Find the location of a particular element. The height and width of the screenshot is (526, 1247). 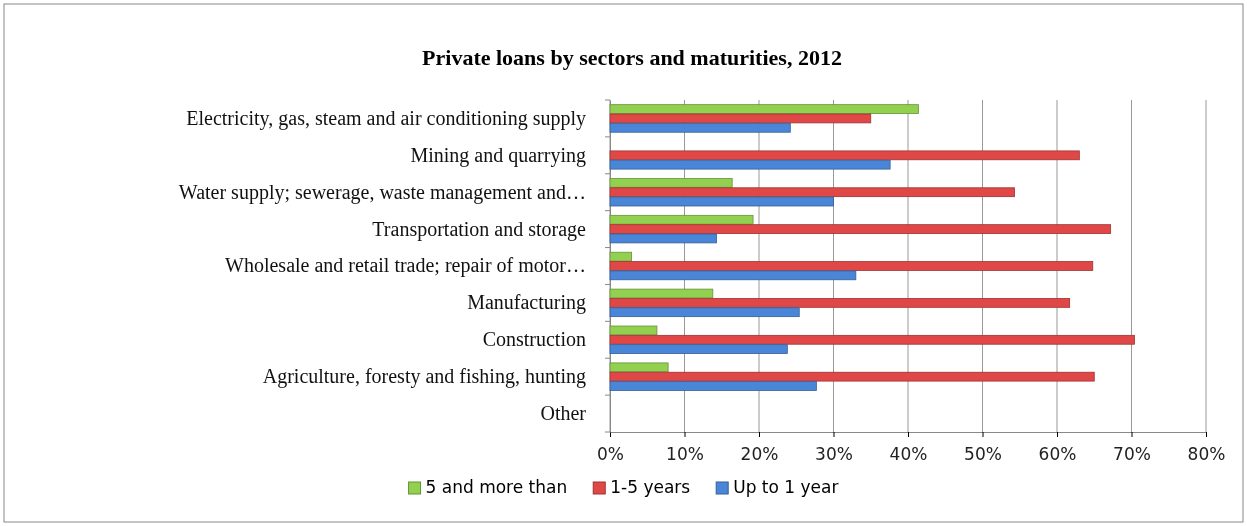

x-tick-label: 80% is located at coordinates (1206, 454).